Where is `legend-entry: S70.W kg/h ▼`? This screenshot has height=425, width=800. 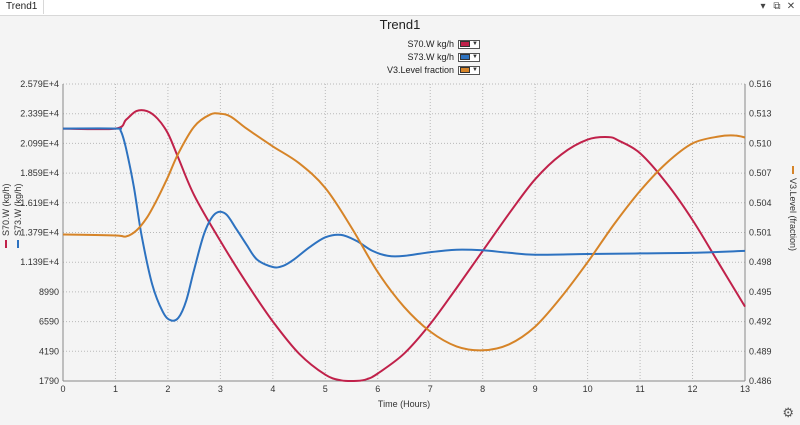
legend-entry: S70.W kg/h ▼ is located at coordinates (400, 44).